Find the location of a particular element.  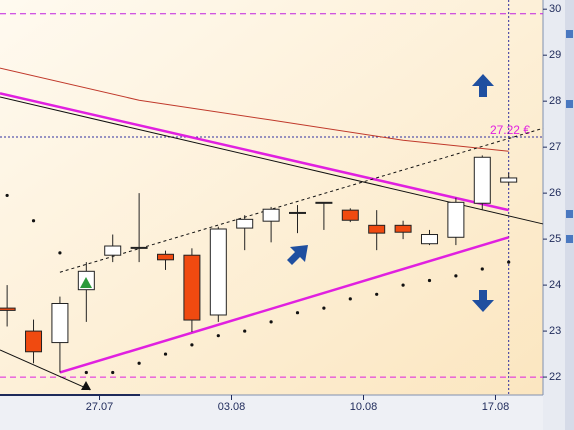

y-tick-label: 30 is located at coordinates (555, 9).